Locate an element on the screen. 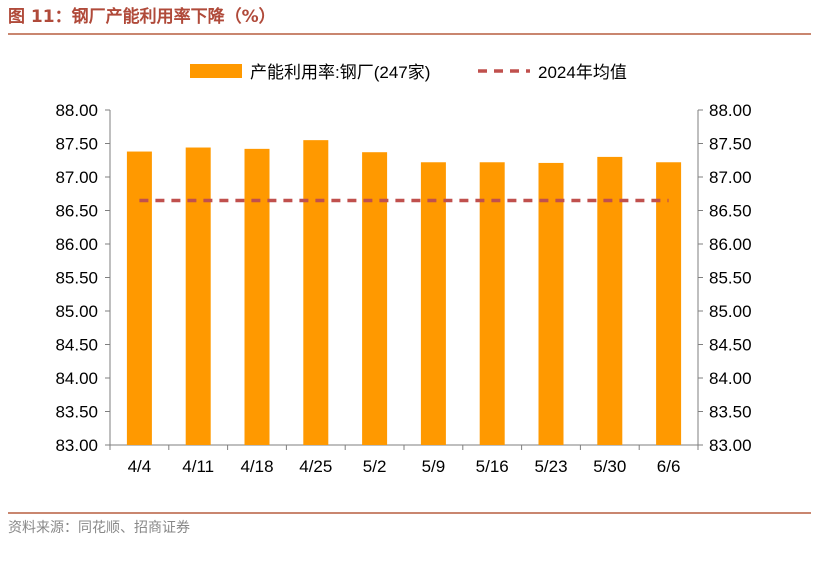 Image resolution: width=817 pixels, height=561 pixels. legend-label-line: 2024年均值 is located at coordinates (582, 72).